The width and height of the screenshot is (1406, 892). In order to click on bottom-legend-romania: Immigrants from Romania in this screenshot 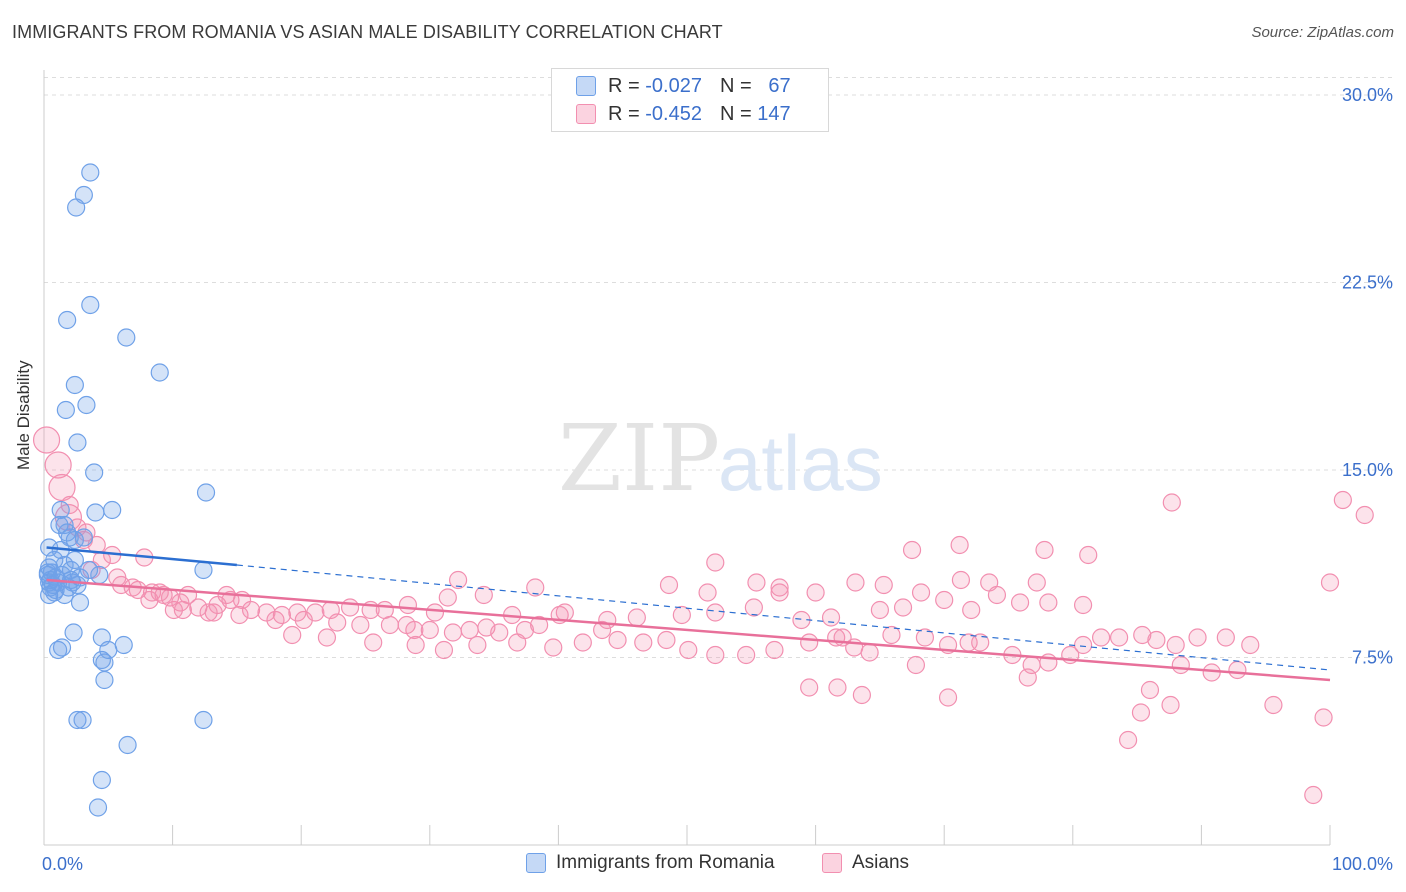, I will do `click(650, 863)`.